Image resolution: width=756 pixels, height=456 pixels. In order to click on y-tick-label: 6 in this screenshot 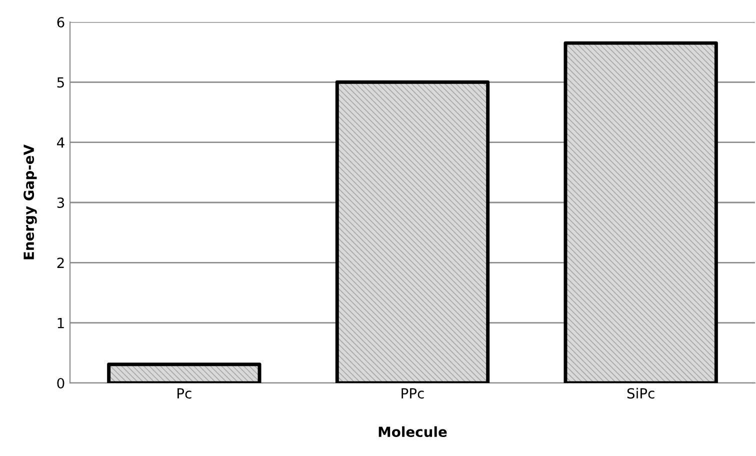, I will do `click(60, 22)`.